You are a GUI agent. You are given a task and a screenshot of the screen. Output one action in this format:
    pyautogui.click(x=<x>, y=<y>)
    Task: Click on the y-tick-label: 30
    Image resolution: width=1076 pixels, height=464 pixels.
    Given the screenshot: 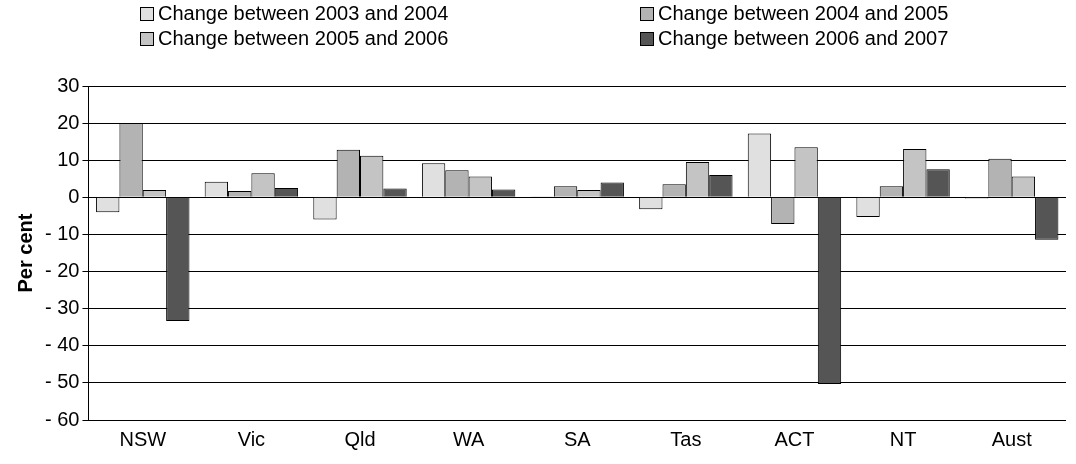 What is the action you would take?
    pyautogui.click(x=68, y=84)
    